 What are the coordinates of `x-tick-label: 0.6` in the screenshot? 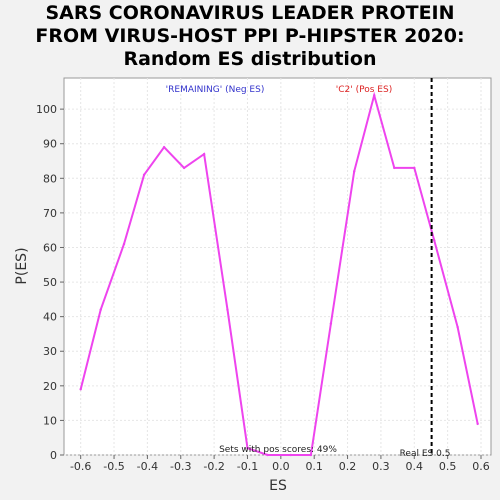 It's located at (481, 466).